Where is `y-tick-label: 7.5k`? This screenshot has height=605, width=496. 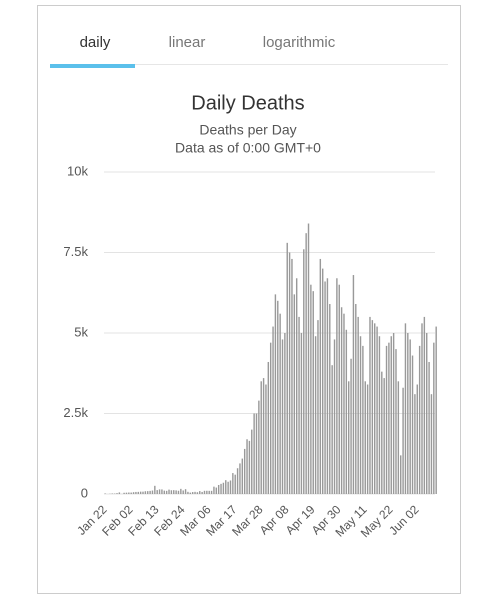 y-tick-label: 7.5k is located at coordinates (75, 251).